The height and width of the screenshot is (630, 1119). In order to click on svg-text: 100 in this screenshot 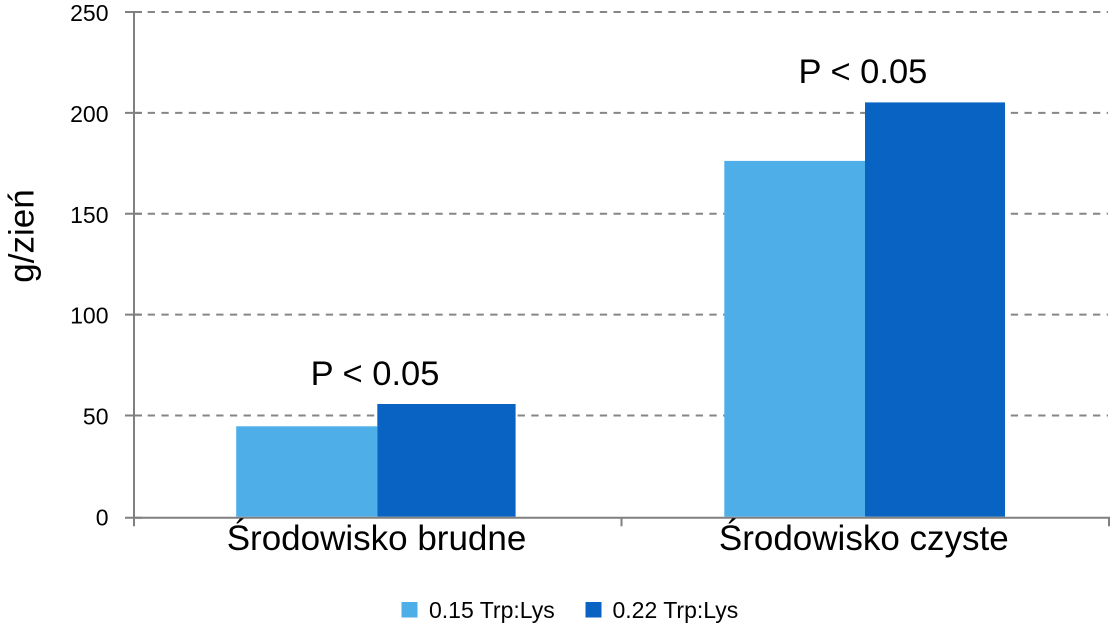, I will do `click(89, 316)`.